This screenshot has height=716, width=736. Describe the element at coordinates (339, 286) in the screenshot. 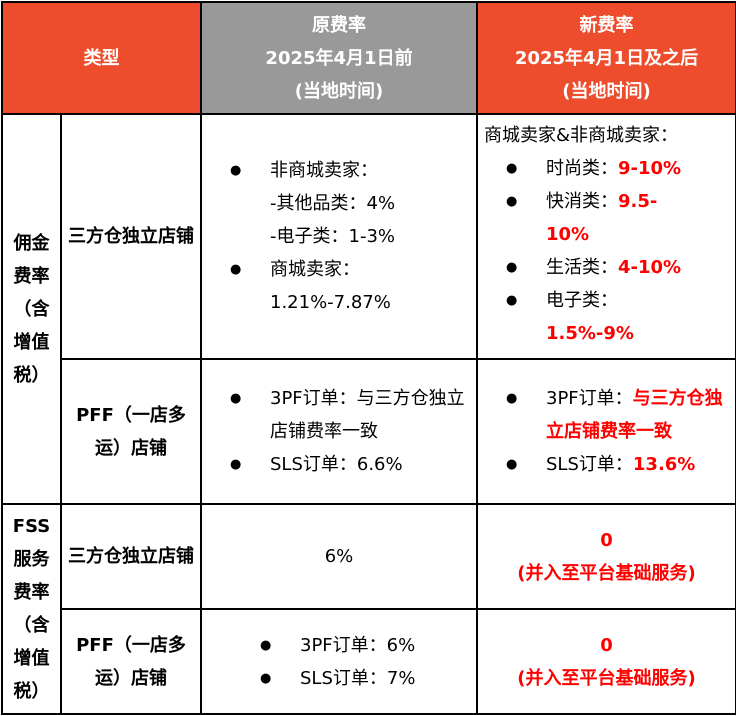

I see `list-item: 商城卖家： 1.21%-7.87%` at that location.